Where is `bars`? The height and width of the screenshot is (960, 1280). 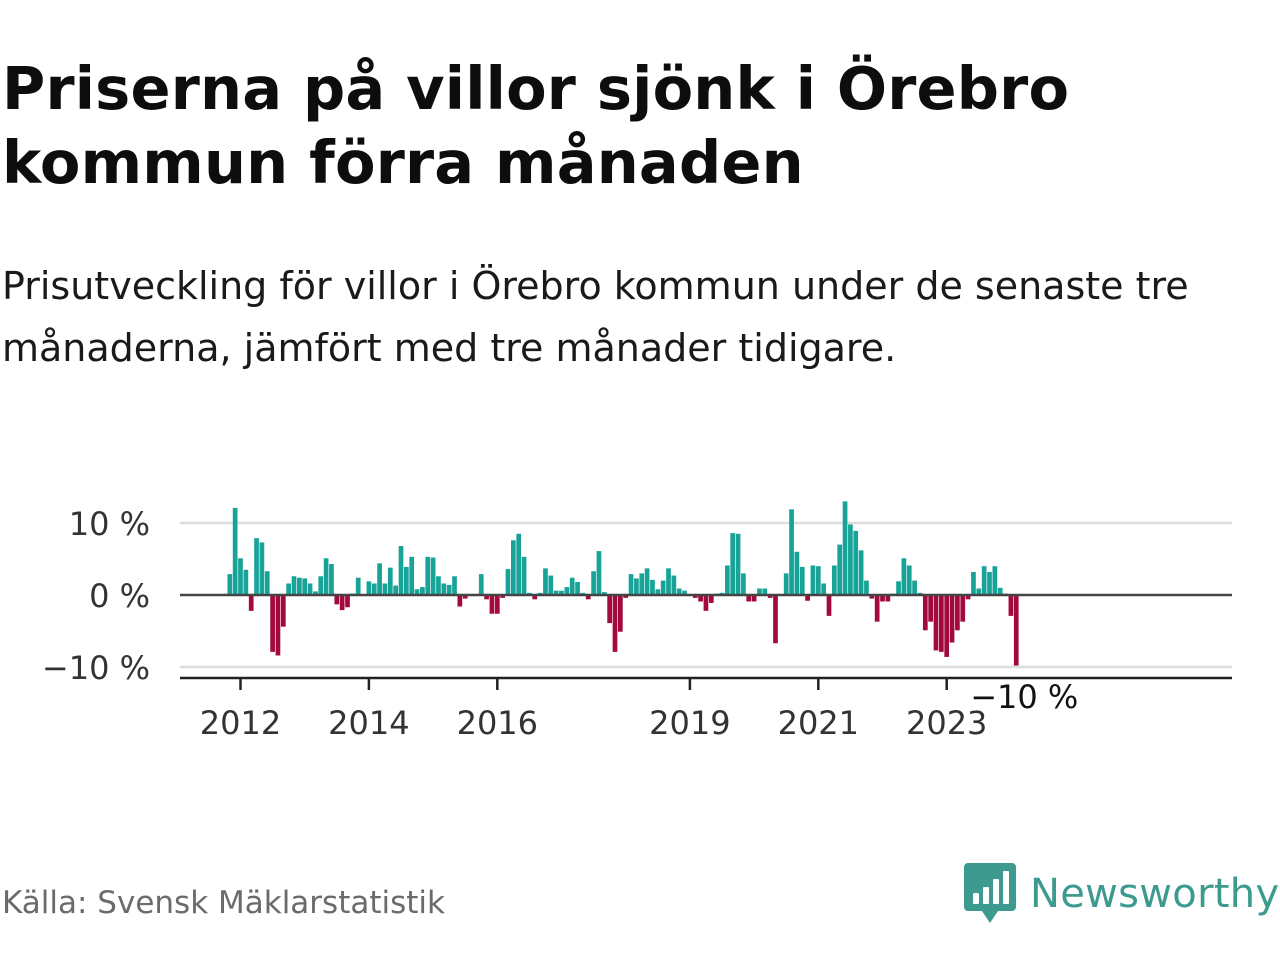 bars is located at coordinates (623, 583).